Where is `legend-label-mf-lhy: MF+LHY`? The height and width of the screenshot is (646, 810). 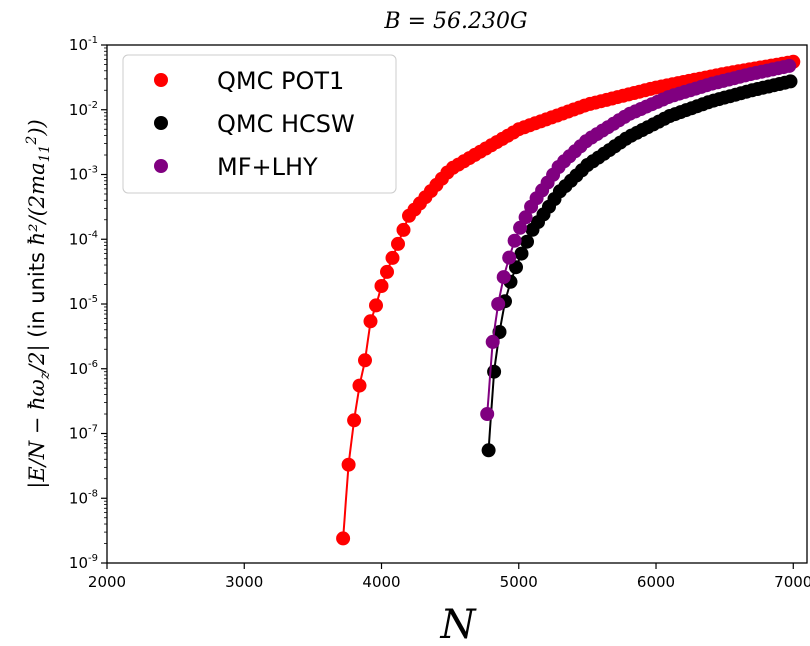
legend-label-mf-lhy: MF+LHY is located at coordinates (267, 167).